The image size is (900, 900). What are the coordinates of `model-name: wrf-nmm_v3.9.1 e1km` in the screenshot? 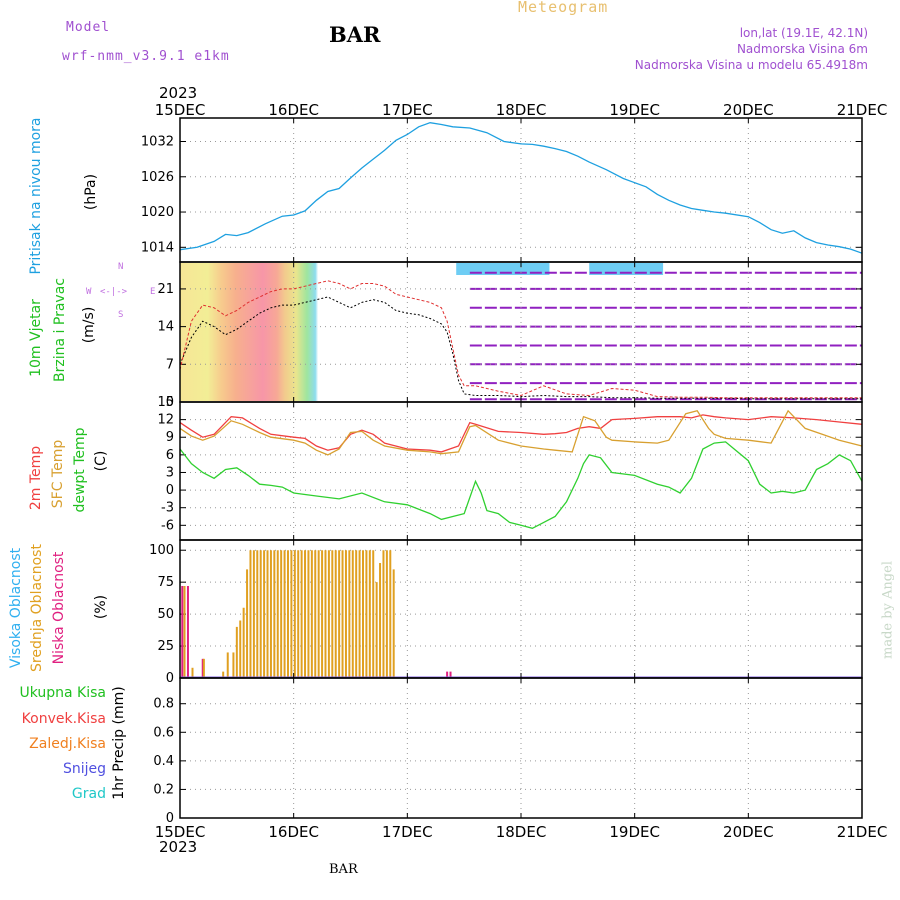 It's located at (146, 56).